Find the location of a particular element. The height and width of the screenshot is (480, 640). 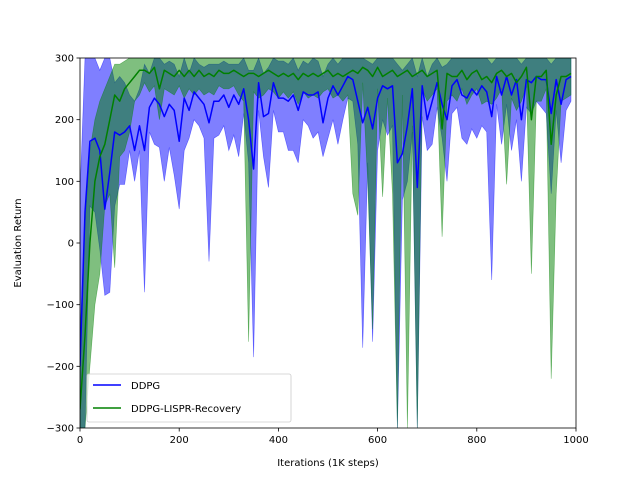

y-axis-label: Evaluation Return is located at coordinates (18, 242).